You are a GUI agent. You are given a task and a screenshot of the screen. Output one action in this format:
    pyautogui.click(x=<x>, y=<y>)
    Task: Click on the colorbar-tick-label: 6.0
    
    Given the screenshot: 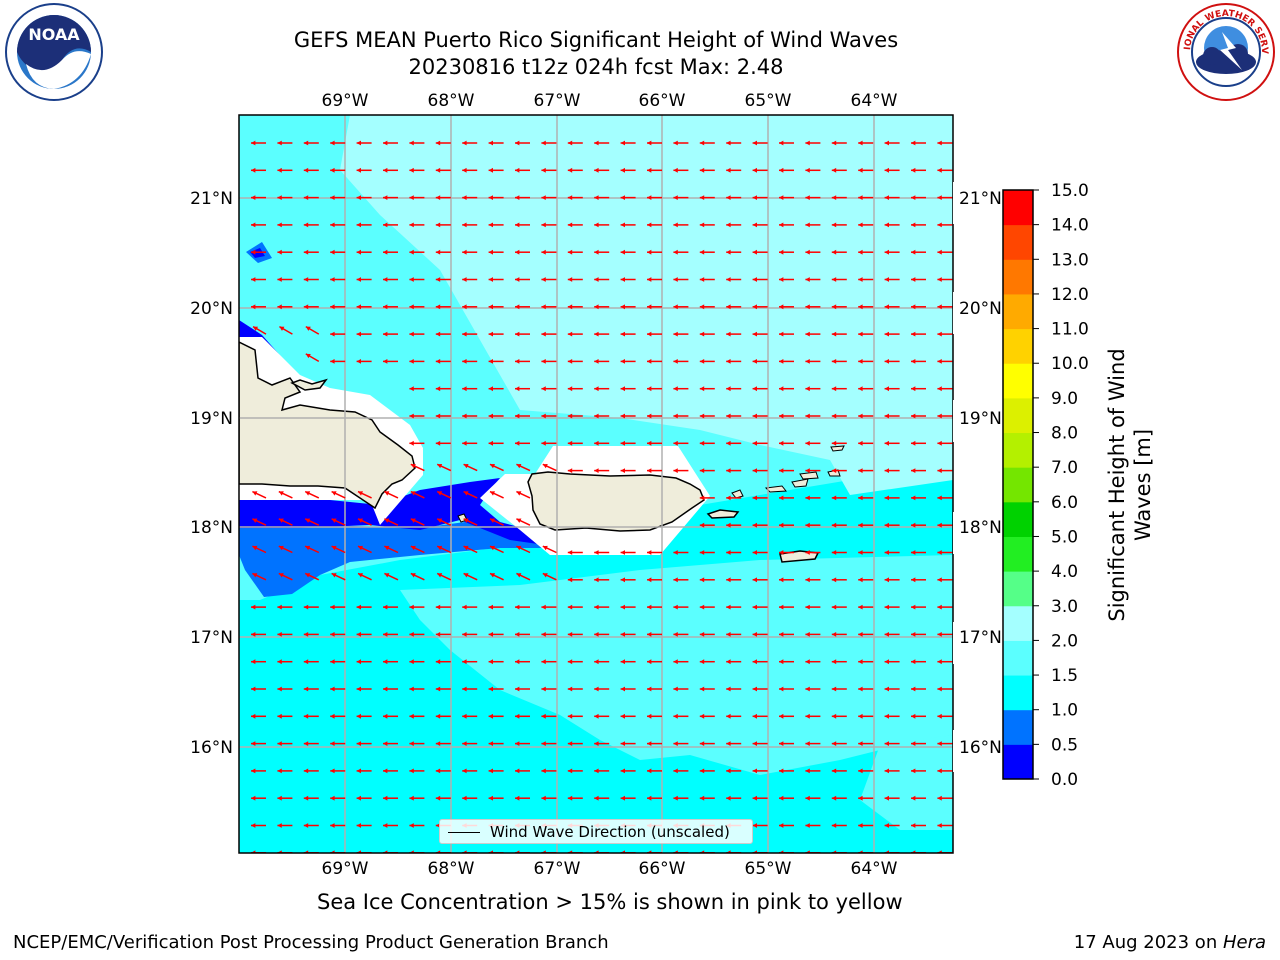 What is the action you would take?
    pyautogui.click(x=1064, y=503)
    